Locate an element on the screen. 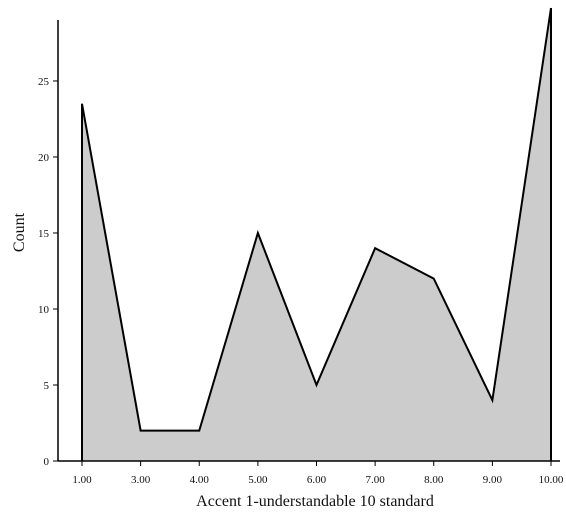 Image resolution: width=566 pixels, height=514 pixels. y-axis-title: Count is located at coordinates (19, 232).